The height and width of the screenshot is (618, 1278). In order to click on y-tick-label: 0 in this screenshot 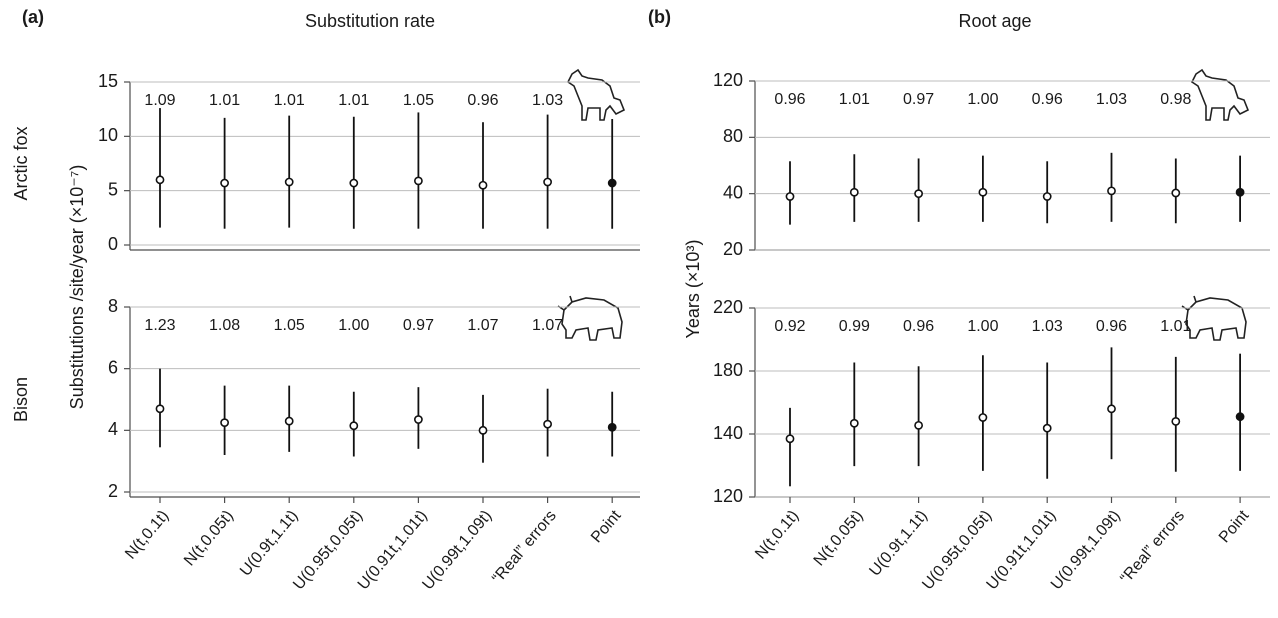, I will do `click(113, 244)`.